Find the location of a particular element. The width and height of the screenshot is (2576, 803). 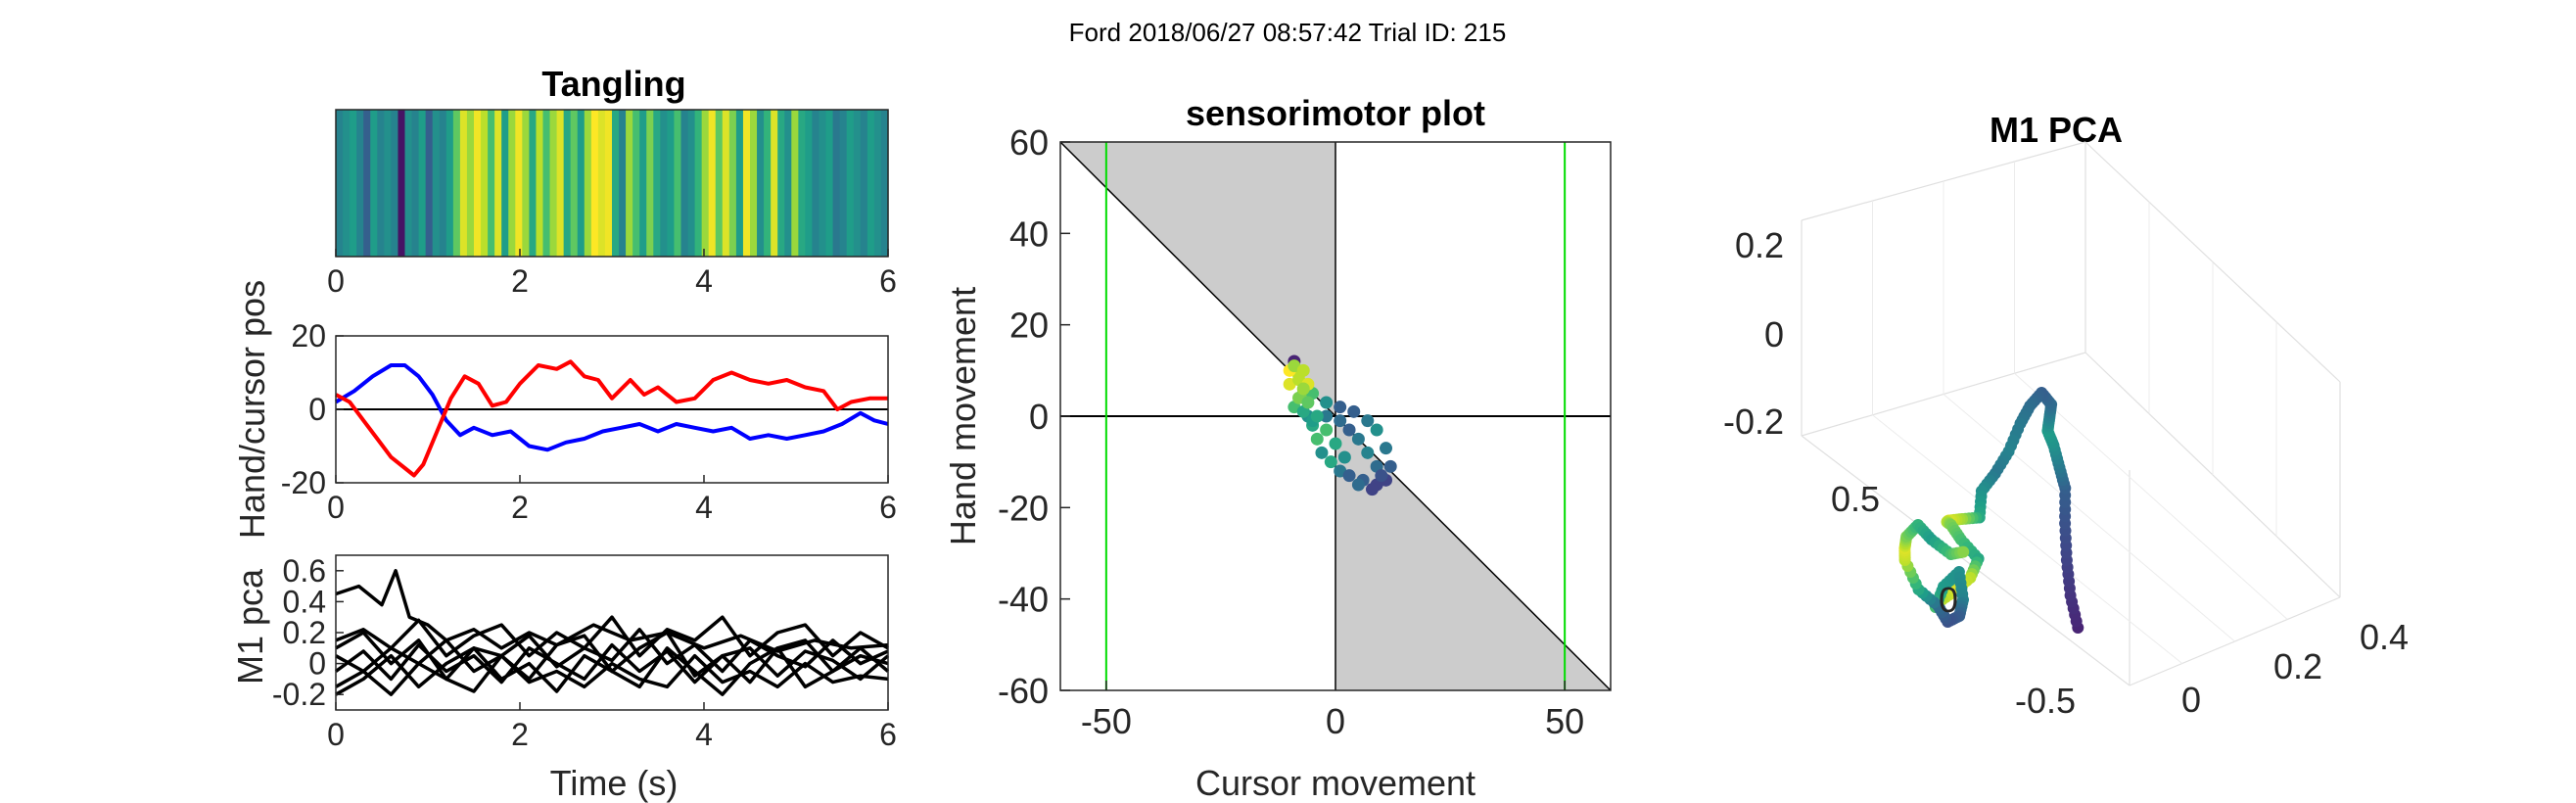

tangling-x-ticks: 0 2 4 6 is located at coordinates (612, 274).